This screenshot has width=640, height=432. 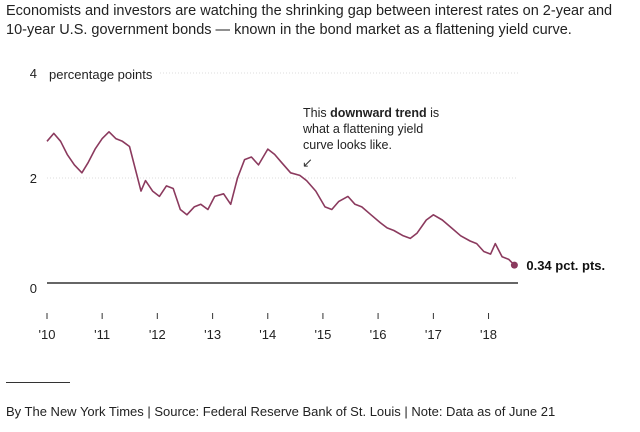 What do you see at coordinates (33, 178) in the screenshot?
I see `y-tick-label: 2` at bounding box center [33, 178].